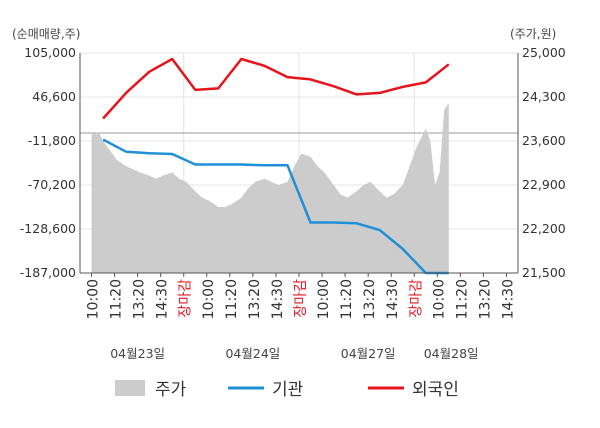  What do you see at coordinates (368, 353) in the screenshot?
I see `day-label: 04월27일` at bounding box center [368, 353].